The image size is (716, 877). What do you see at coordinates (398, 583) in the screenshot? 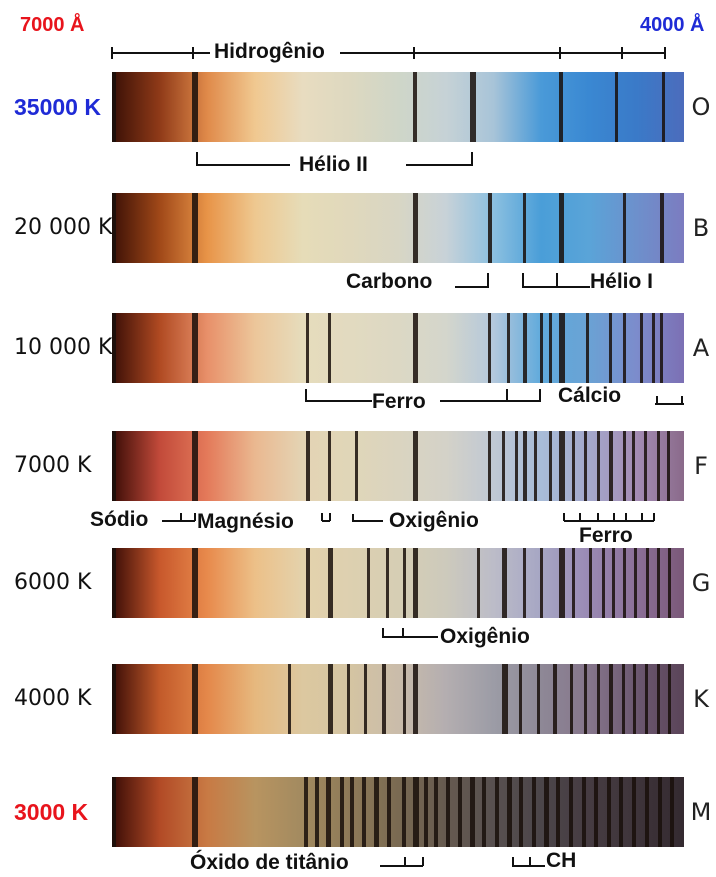
I see `spectrum-strip-g` at bounding box center [398, 583].